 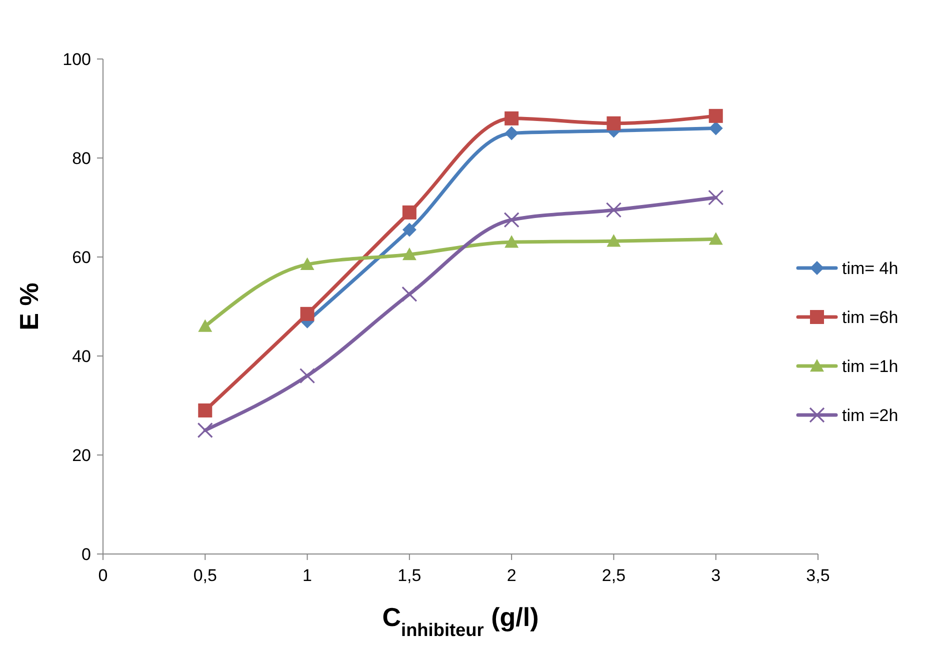 I want to click on legend-label: tim =6h, so click(x=870, y=317).